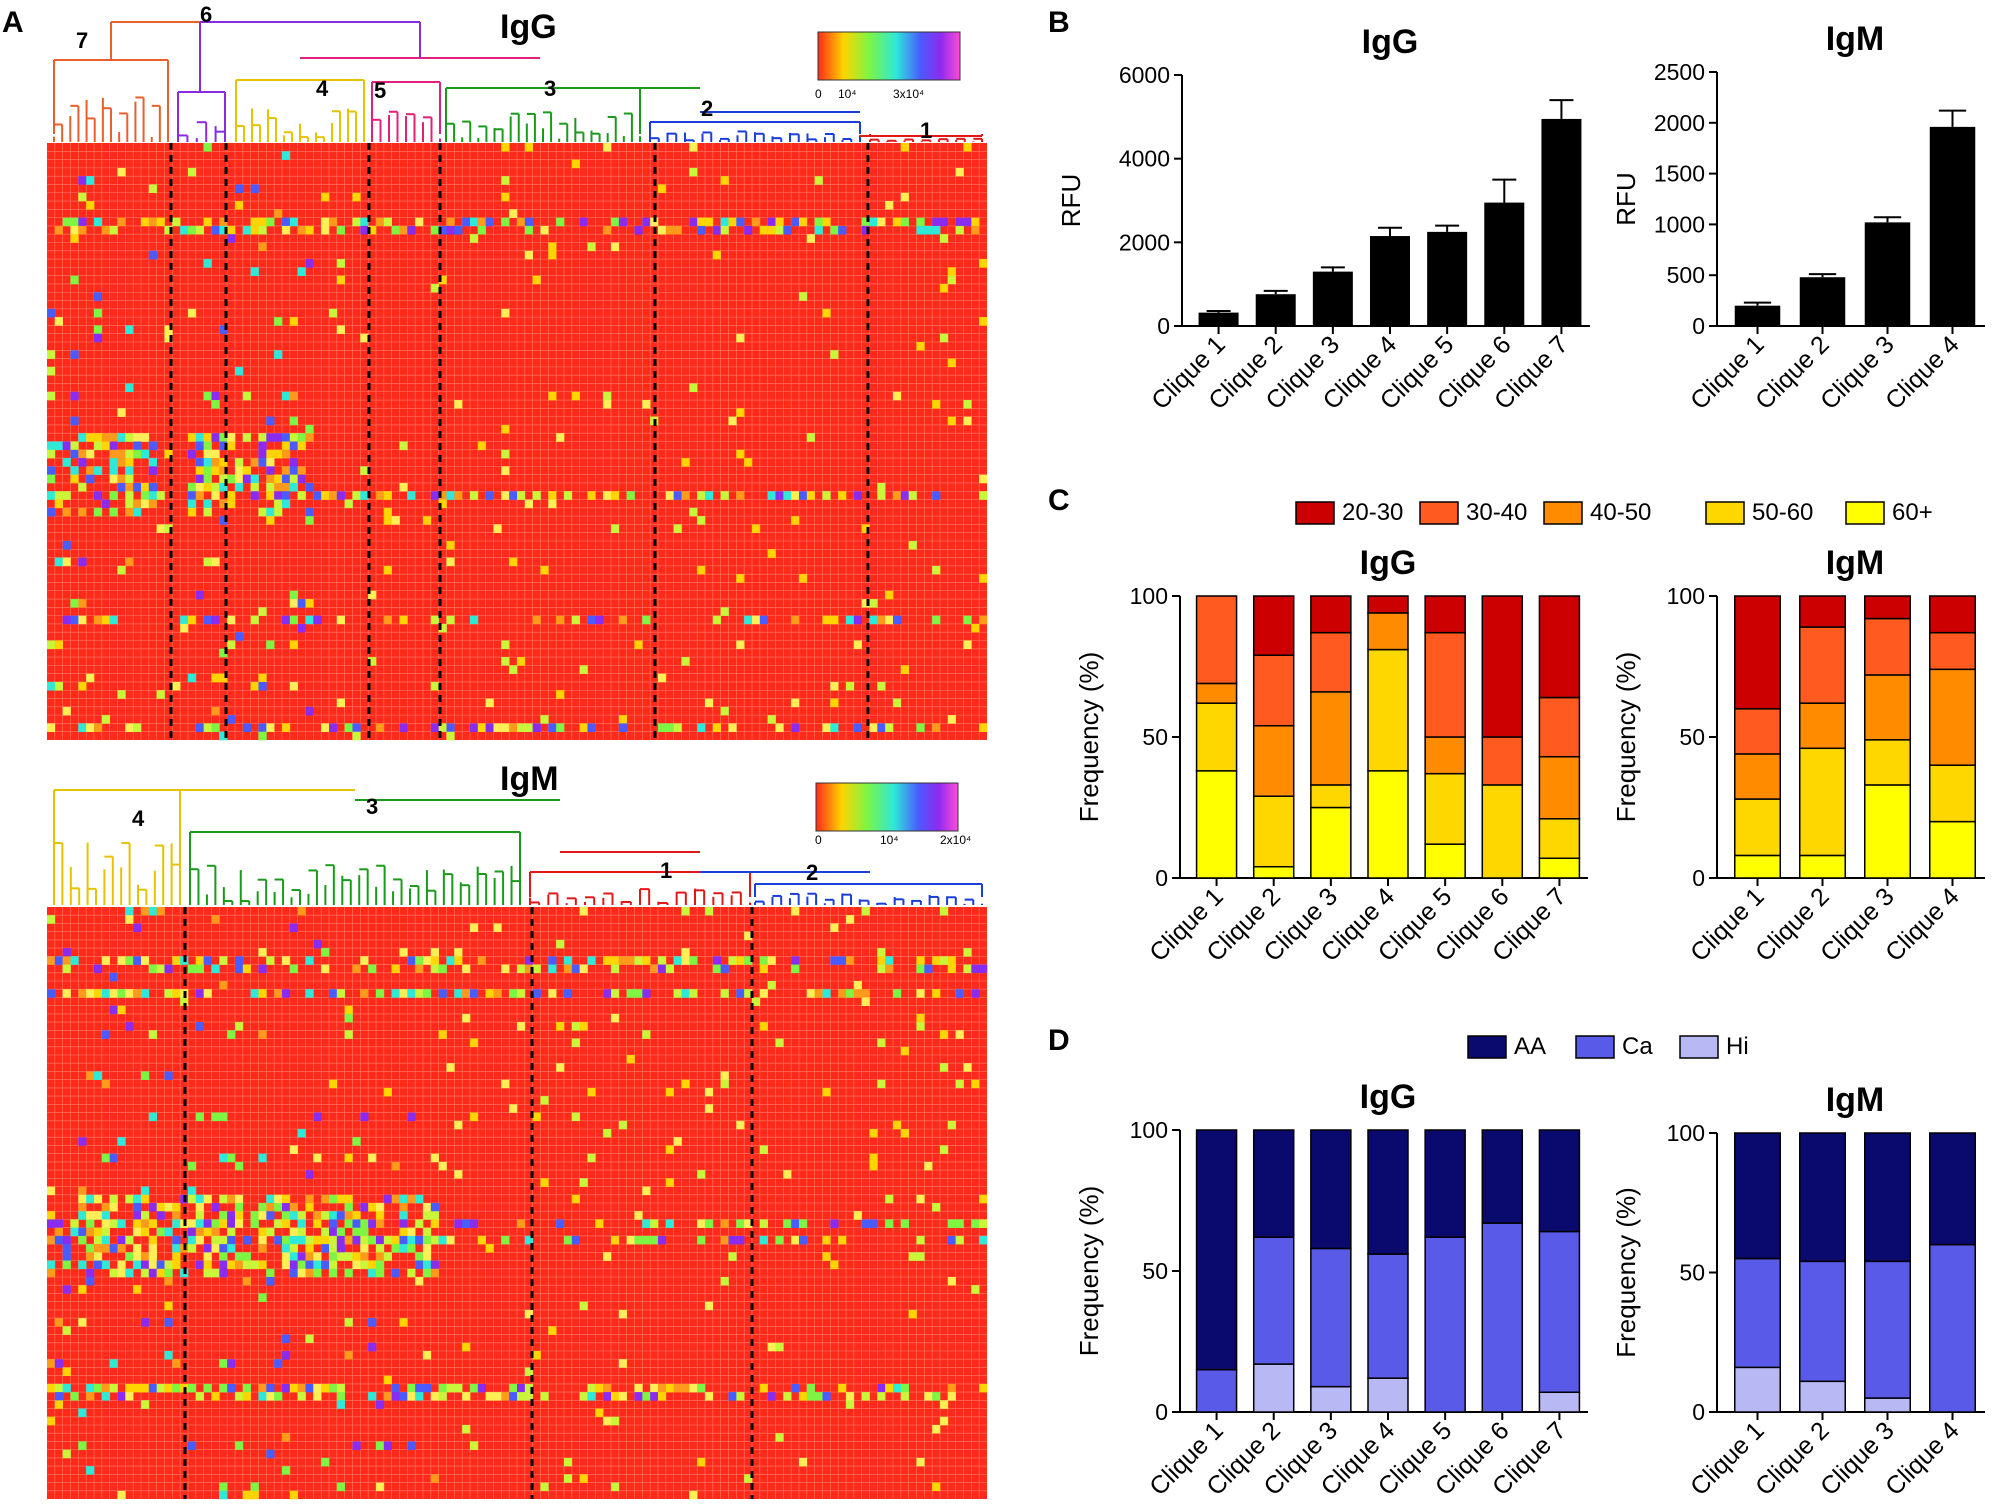 The width and height of the screenshot is (2007, 1508). Describe the element at coordinates (1698, 1412) in the screenshot. I see `y-tick-label: 0` at that location.